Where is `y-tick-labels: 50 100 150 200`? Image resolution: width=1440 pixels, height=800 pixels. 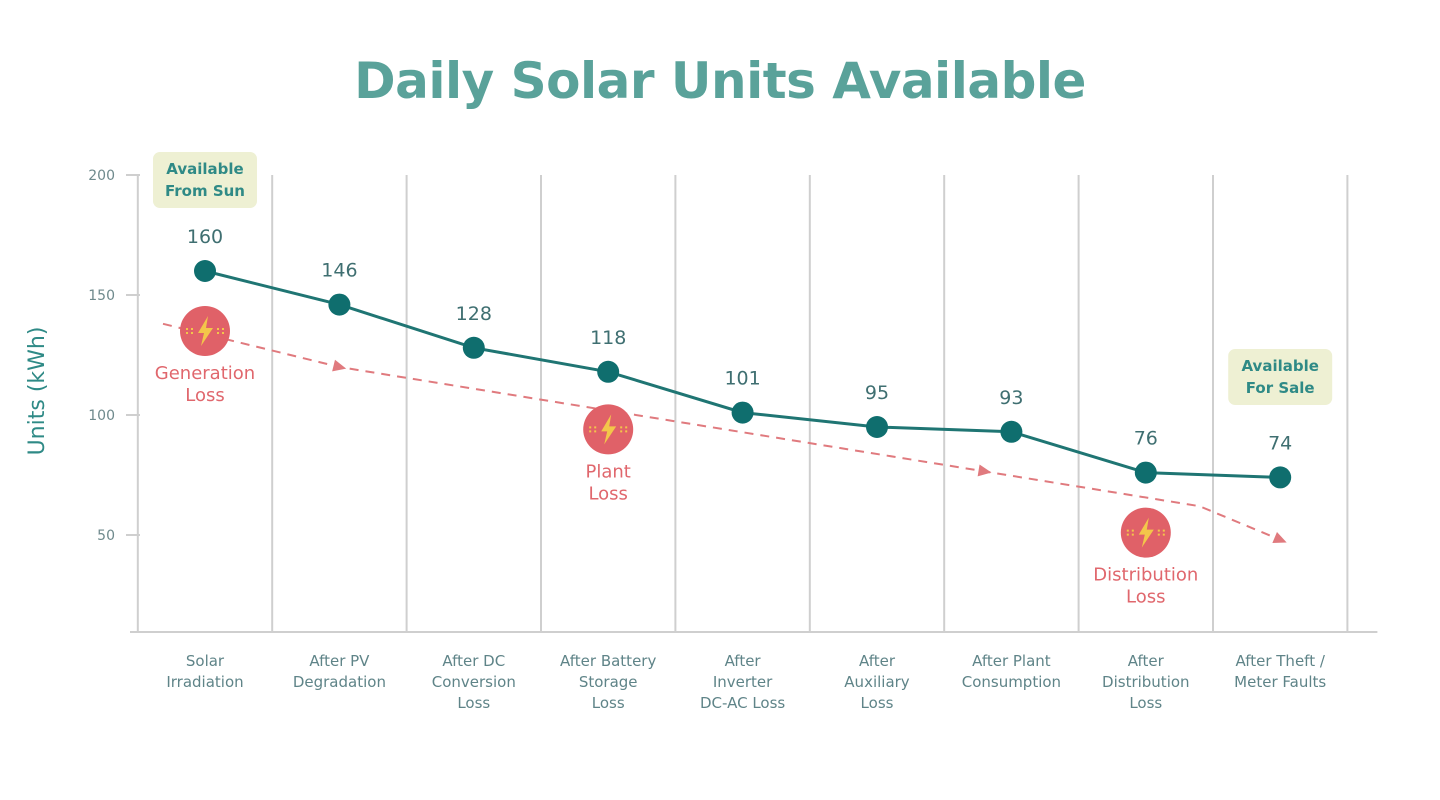 y-tick-labels: 50 100 150 200 is located at coordinates (114, 356).